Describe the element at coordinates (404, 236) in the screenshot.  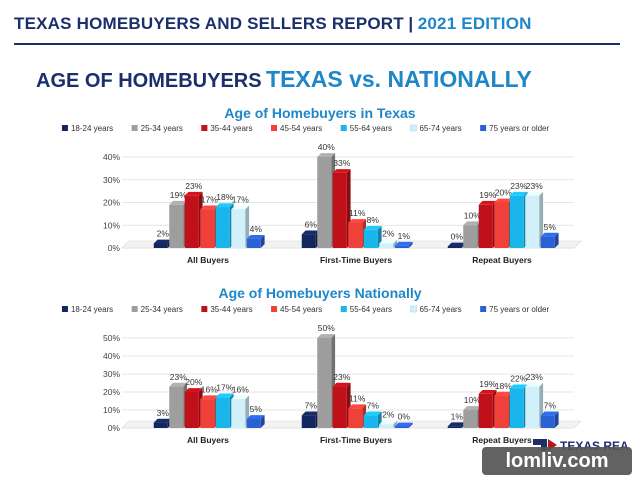
I see `chart1-label-1-6: 1%` at that location.